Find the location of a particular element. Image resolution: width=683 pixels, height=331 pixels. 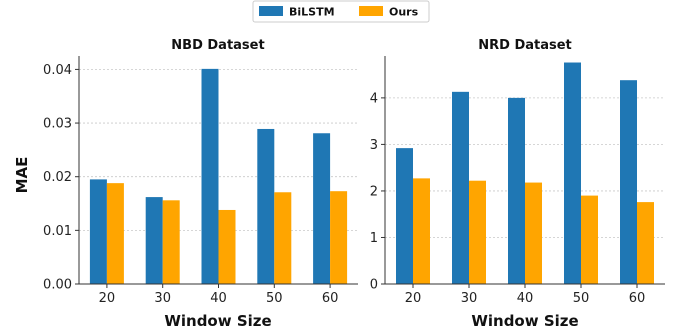

legend-frame is located at coordinates (341, 11).